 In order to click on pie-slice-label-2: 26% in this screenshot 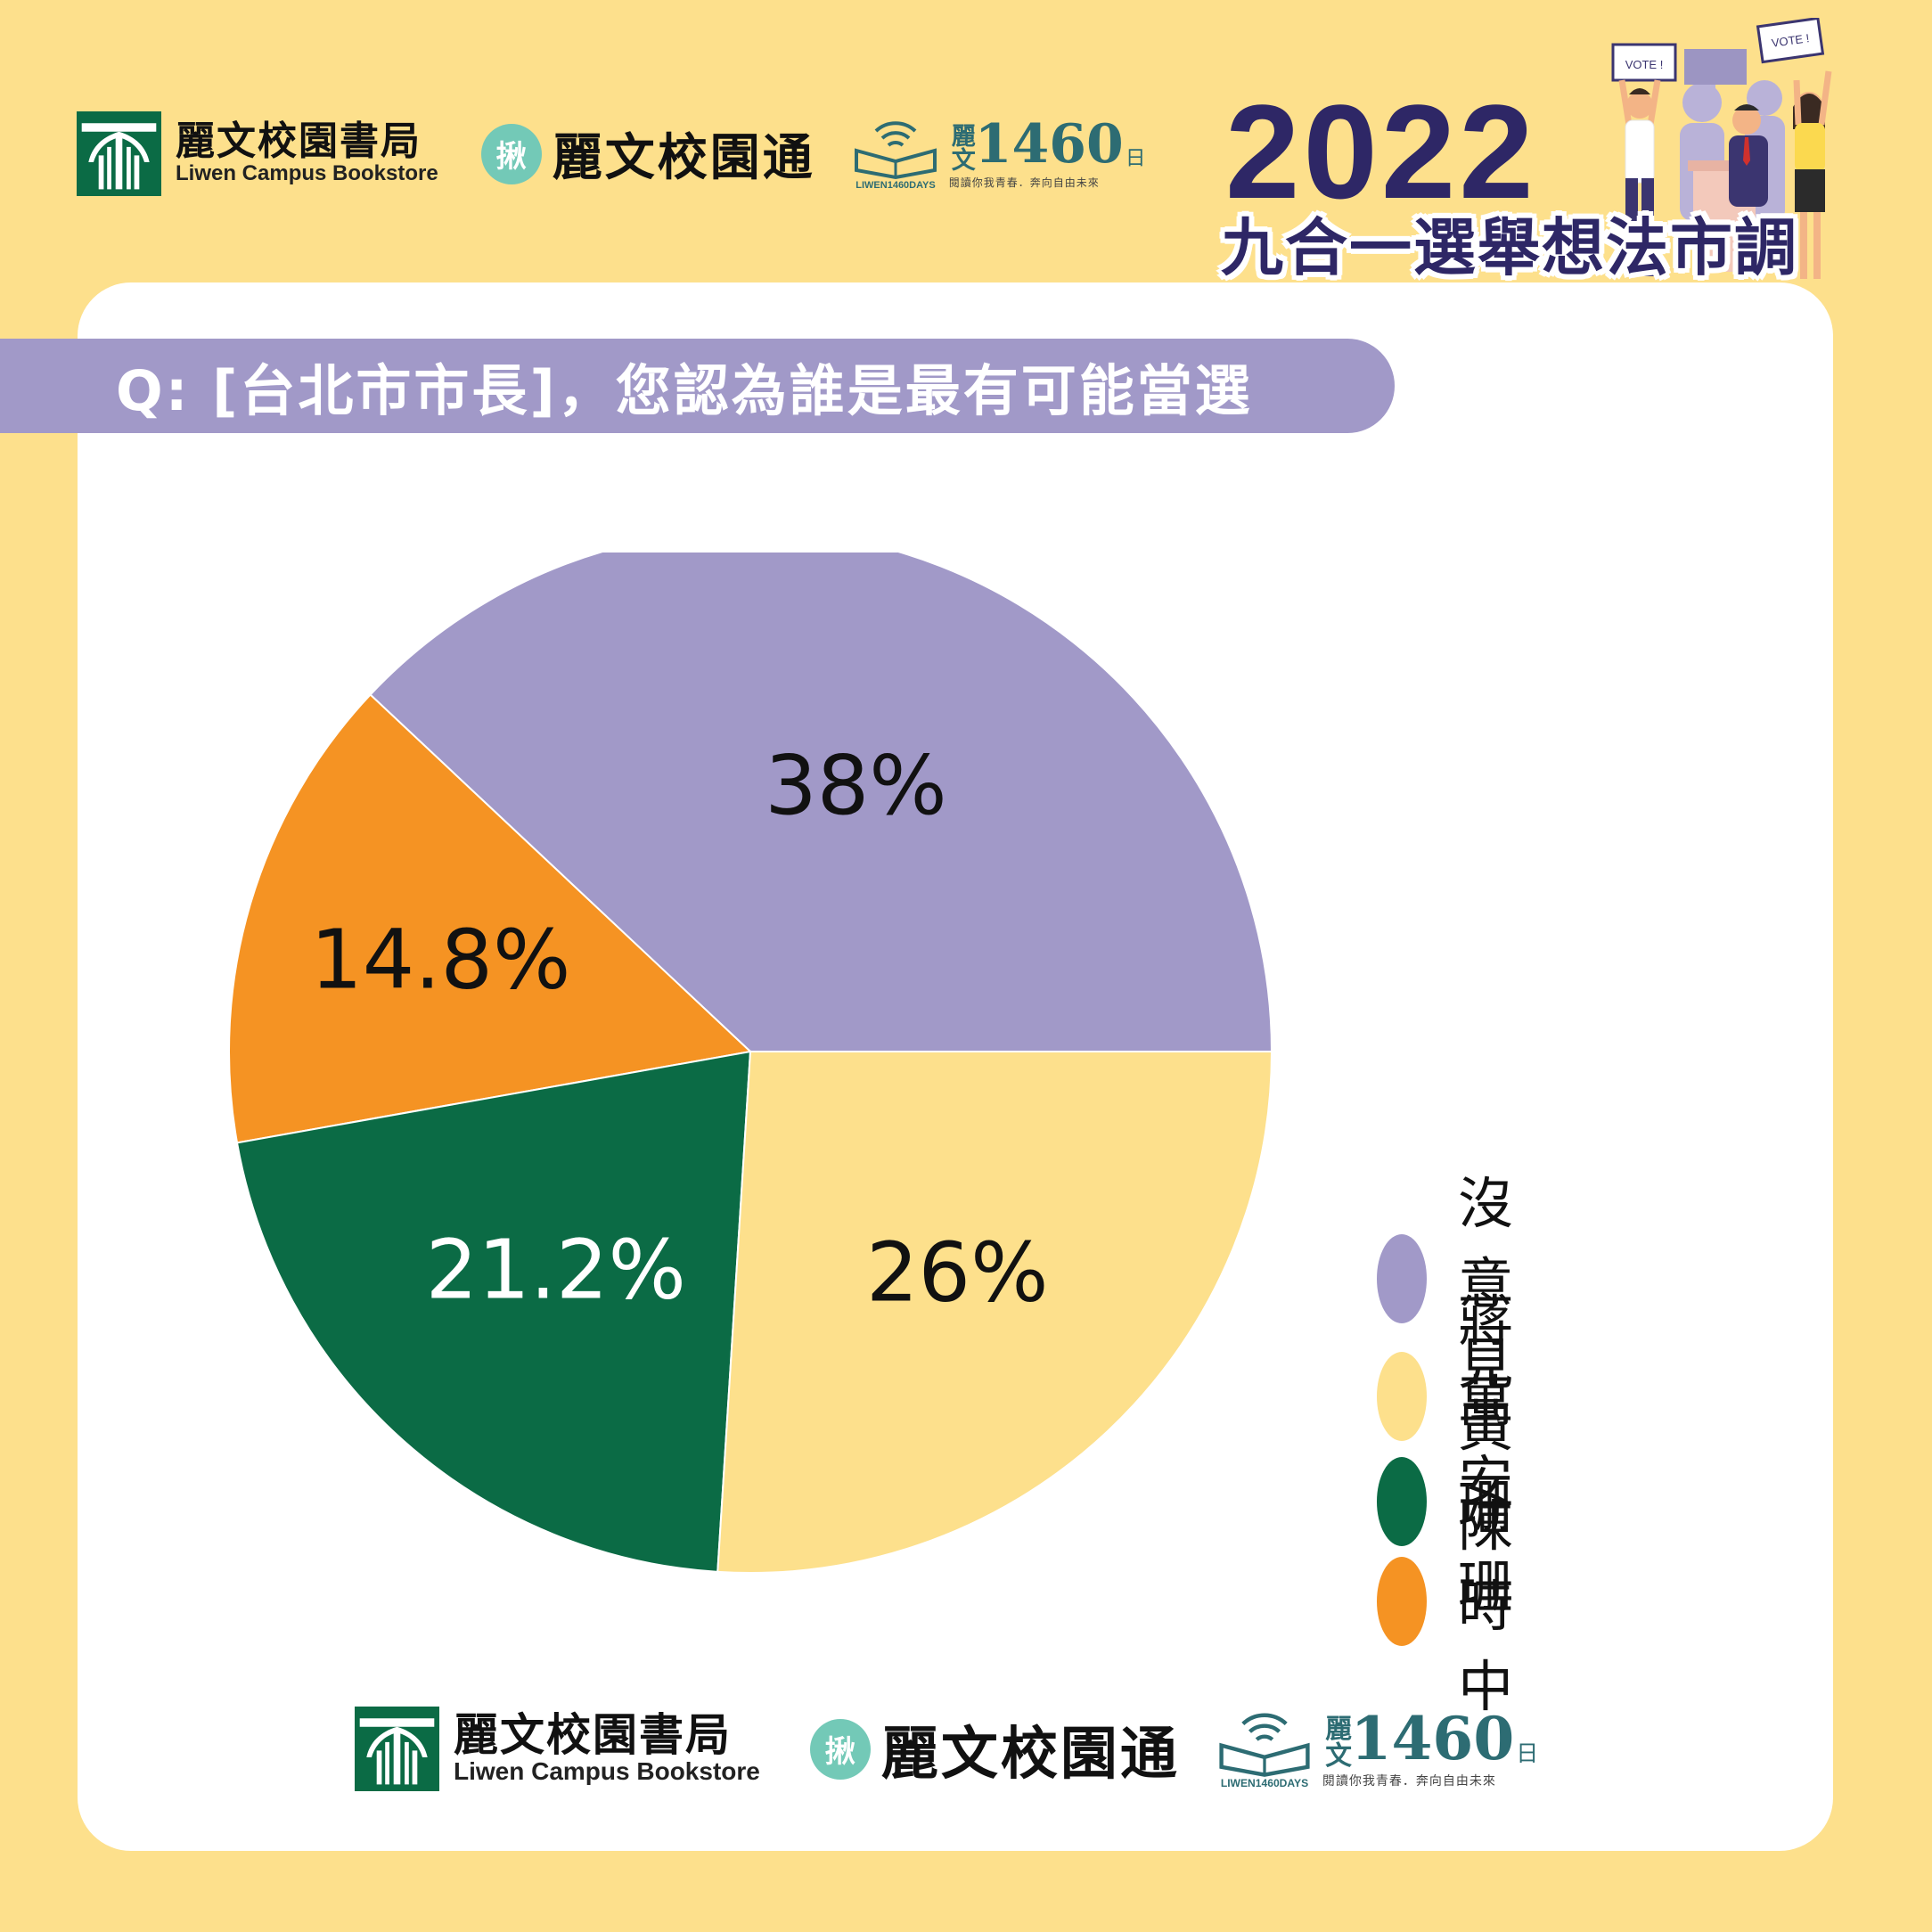, I will do `click(957, 1272)`.